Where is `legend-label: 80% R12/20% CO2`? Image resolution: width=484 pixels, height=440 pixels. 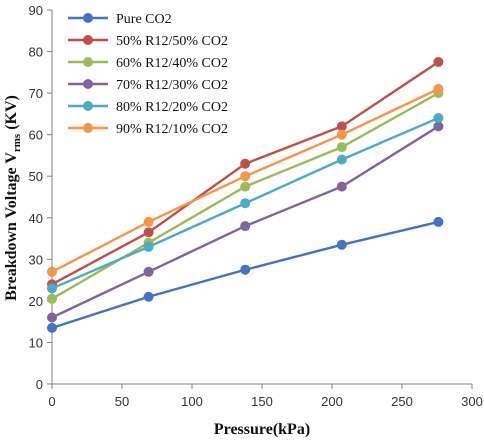
legend-label: 80% R12/20% CO2 is located at coordinates (172, 107).